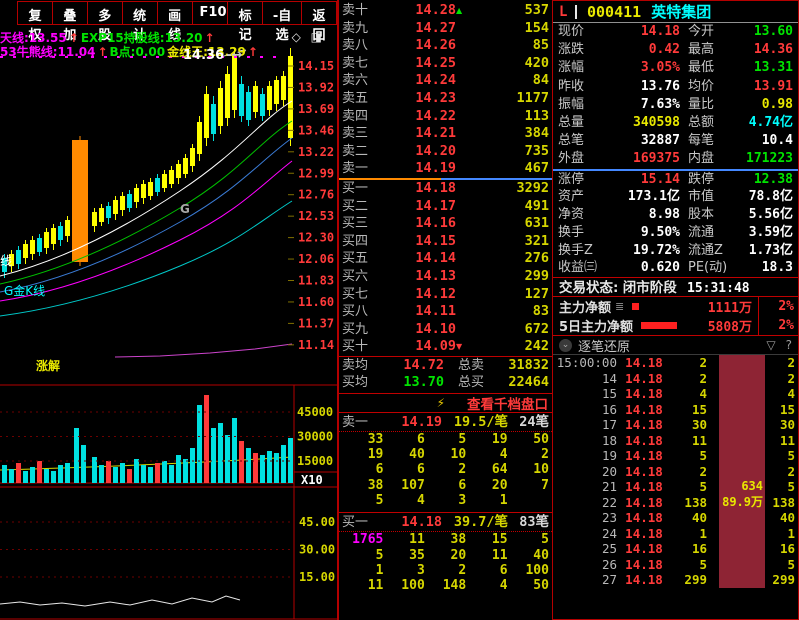  Describe the element at coordinates (435, 133) in the screenshot. I see `sell-price: 14.21` at that location.